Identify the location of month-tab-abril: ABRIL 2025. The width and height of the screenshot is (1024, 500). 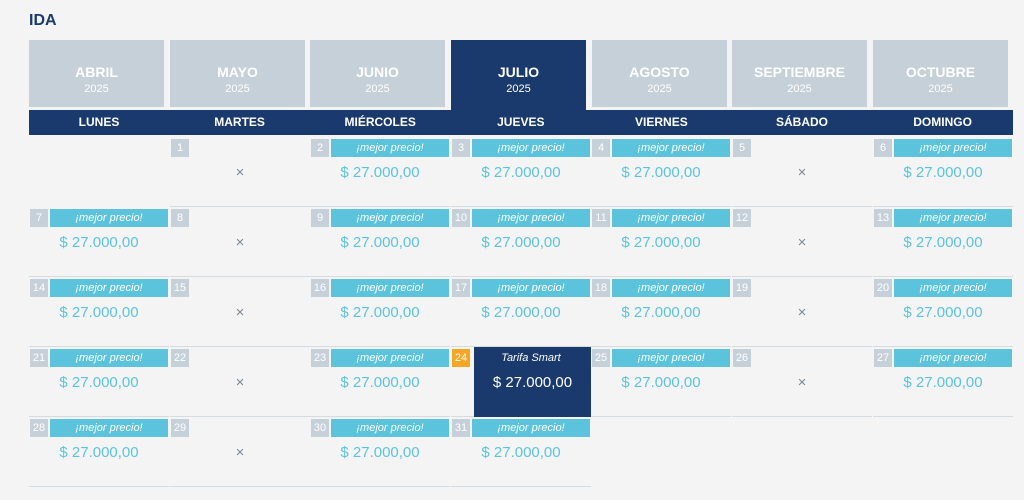
(96, 73).